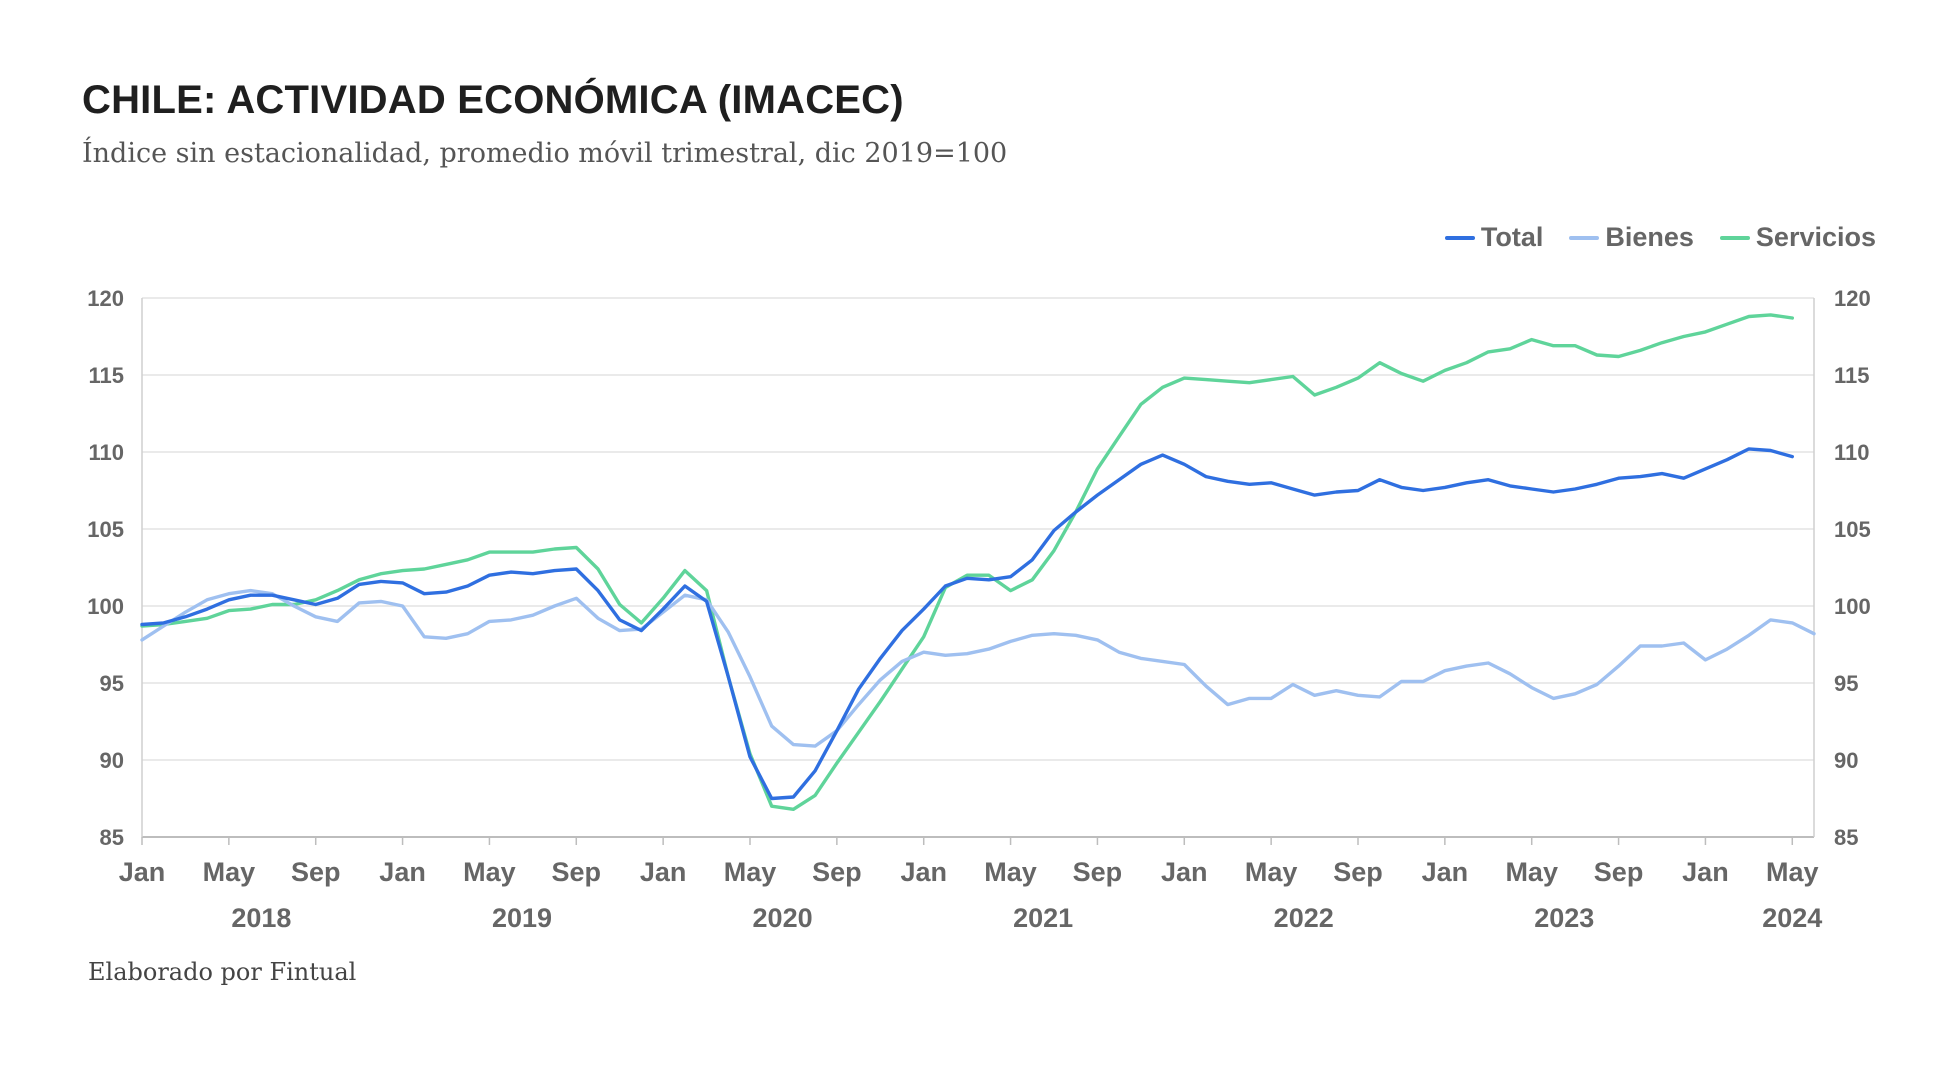 The image size is (1958, 1072). I want to click on x-tick-label-52: May, so click(1271, 872).